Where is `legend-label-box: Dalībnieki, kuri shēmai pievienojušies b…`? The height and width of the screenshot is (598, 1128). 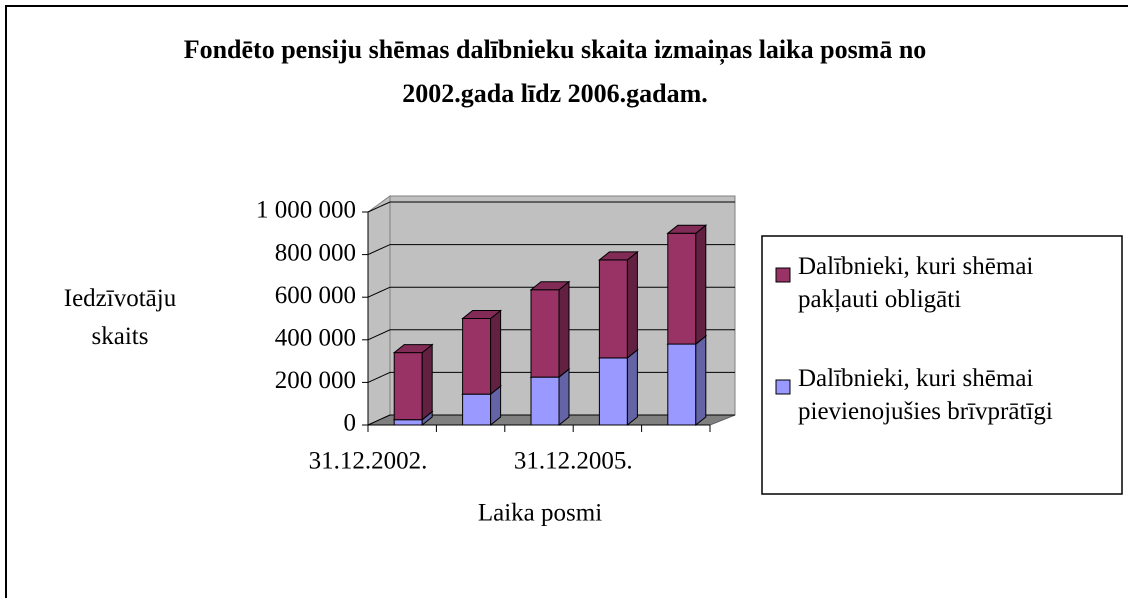
legend-label-box: Dalībnieki, kuri shēmai pievienojušies b… is located at coordinates (925, 395).